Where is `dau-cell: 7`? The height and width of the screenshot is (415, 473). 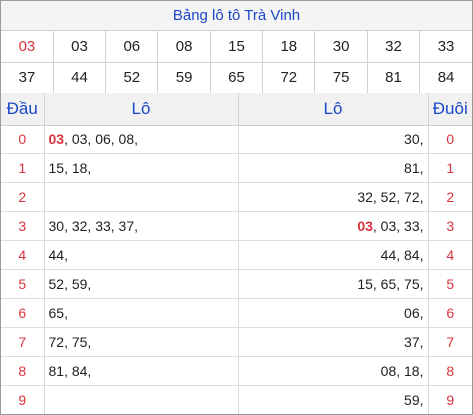 dau-cell: 7 is located at coordinates (23, 342).